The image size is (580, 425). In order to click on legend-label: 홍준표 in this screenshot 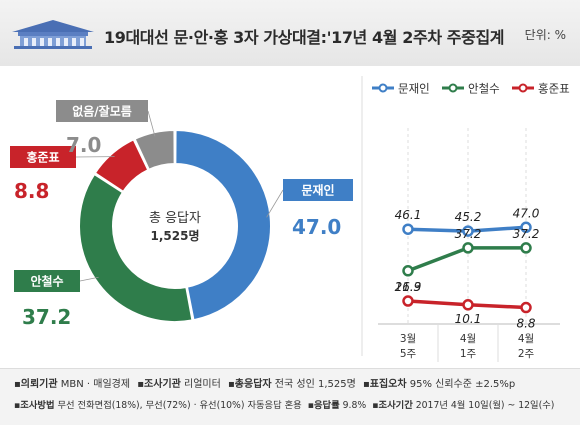, I will do `click(554, 89)`.